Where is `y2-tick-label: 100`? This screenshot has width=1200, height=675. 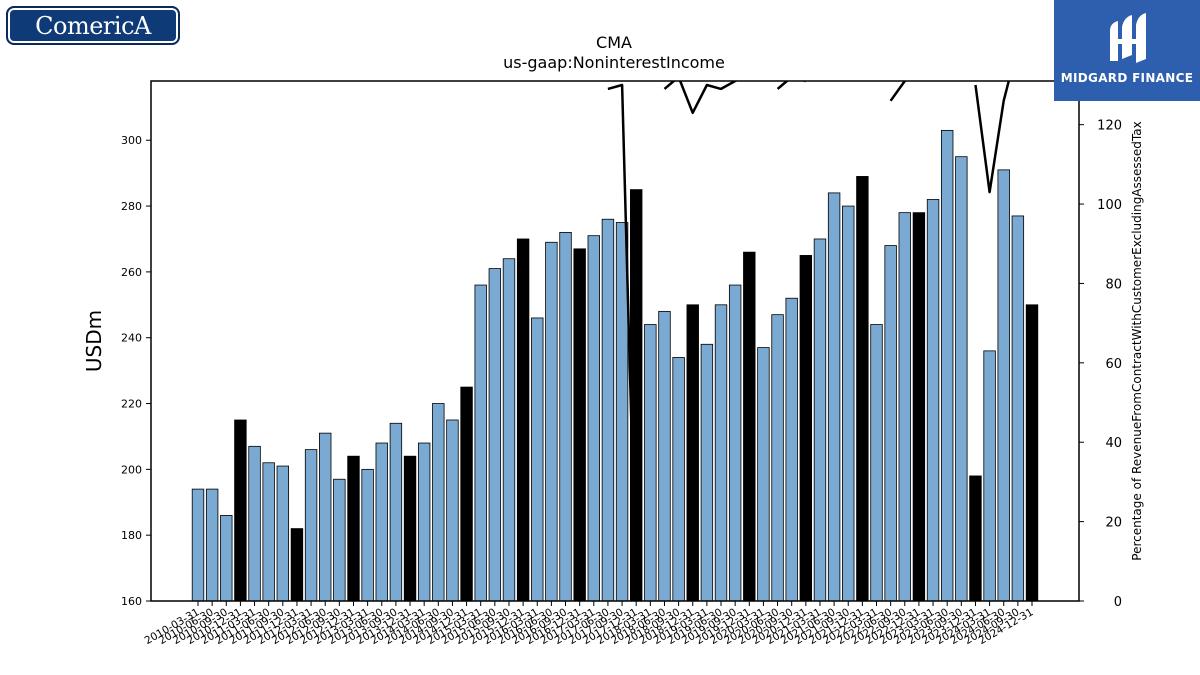
y2-tick-label: 100 is located at coordinates (1109, 205).